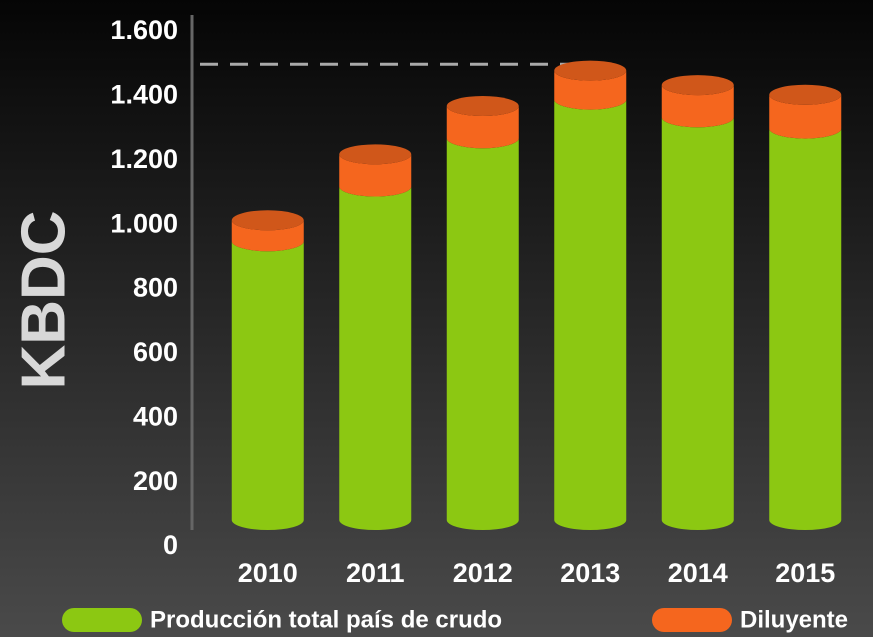  I want to click on x-tick-label: 2013, so click(590, 573).